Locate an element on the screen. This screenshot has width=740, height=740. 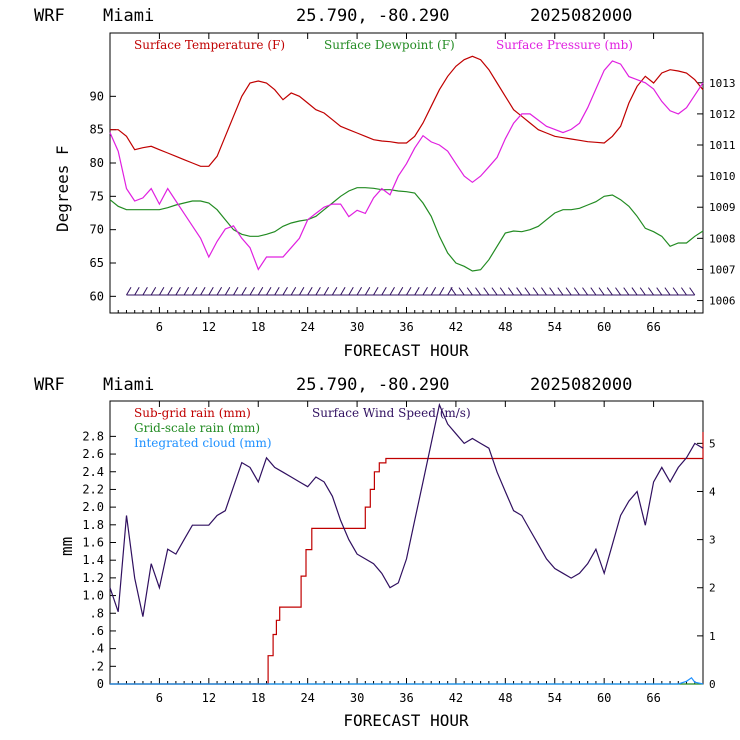
series-line-surface-dewpoint-f is located at coordinates (406, 229).